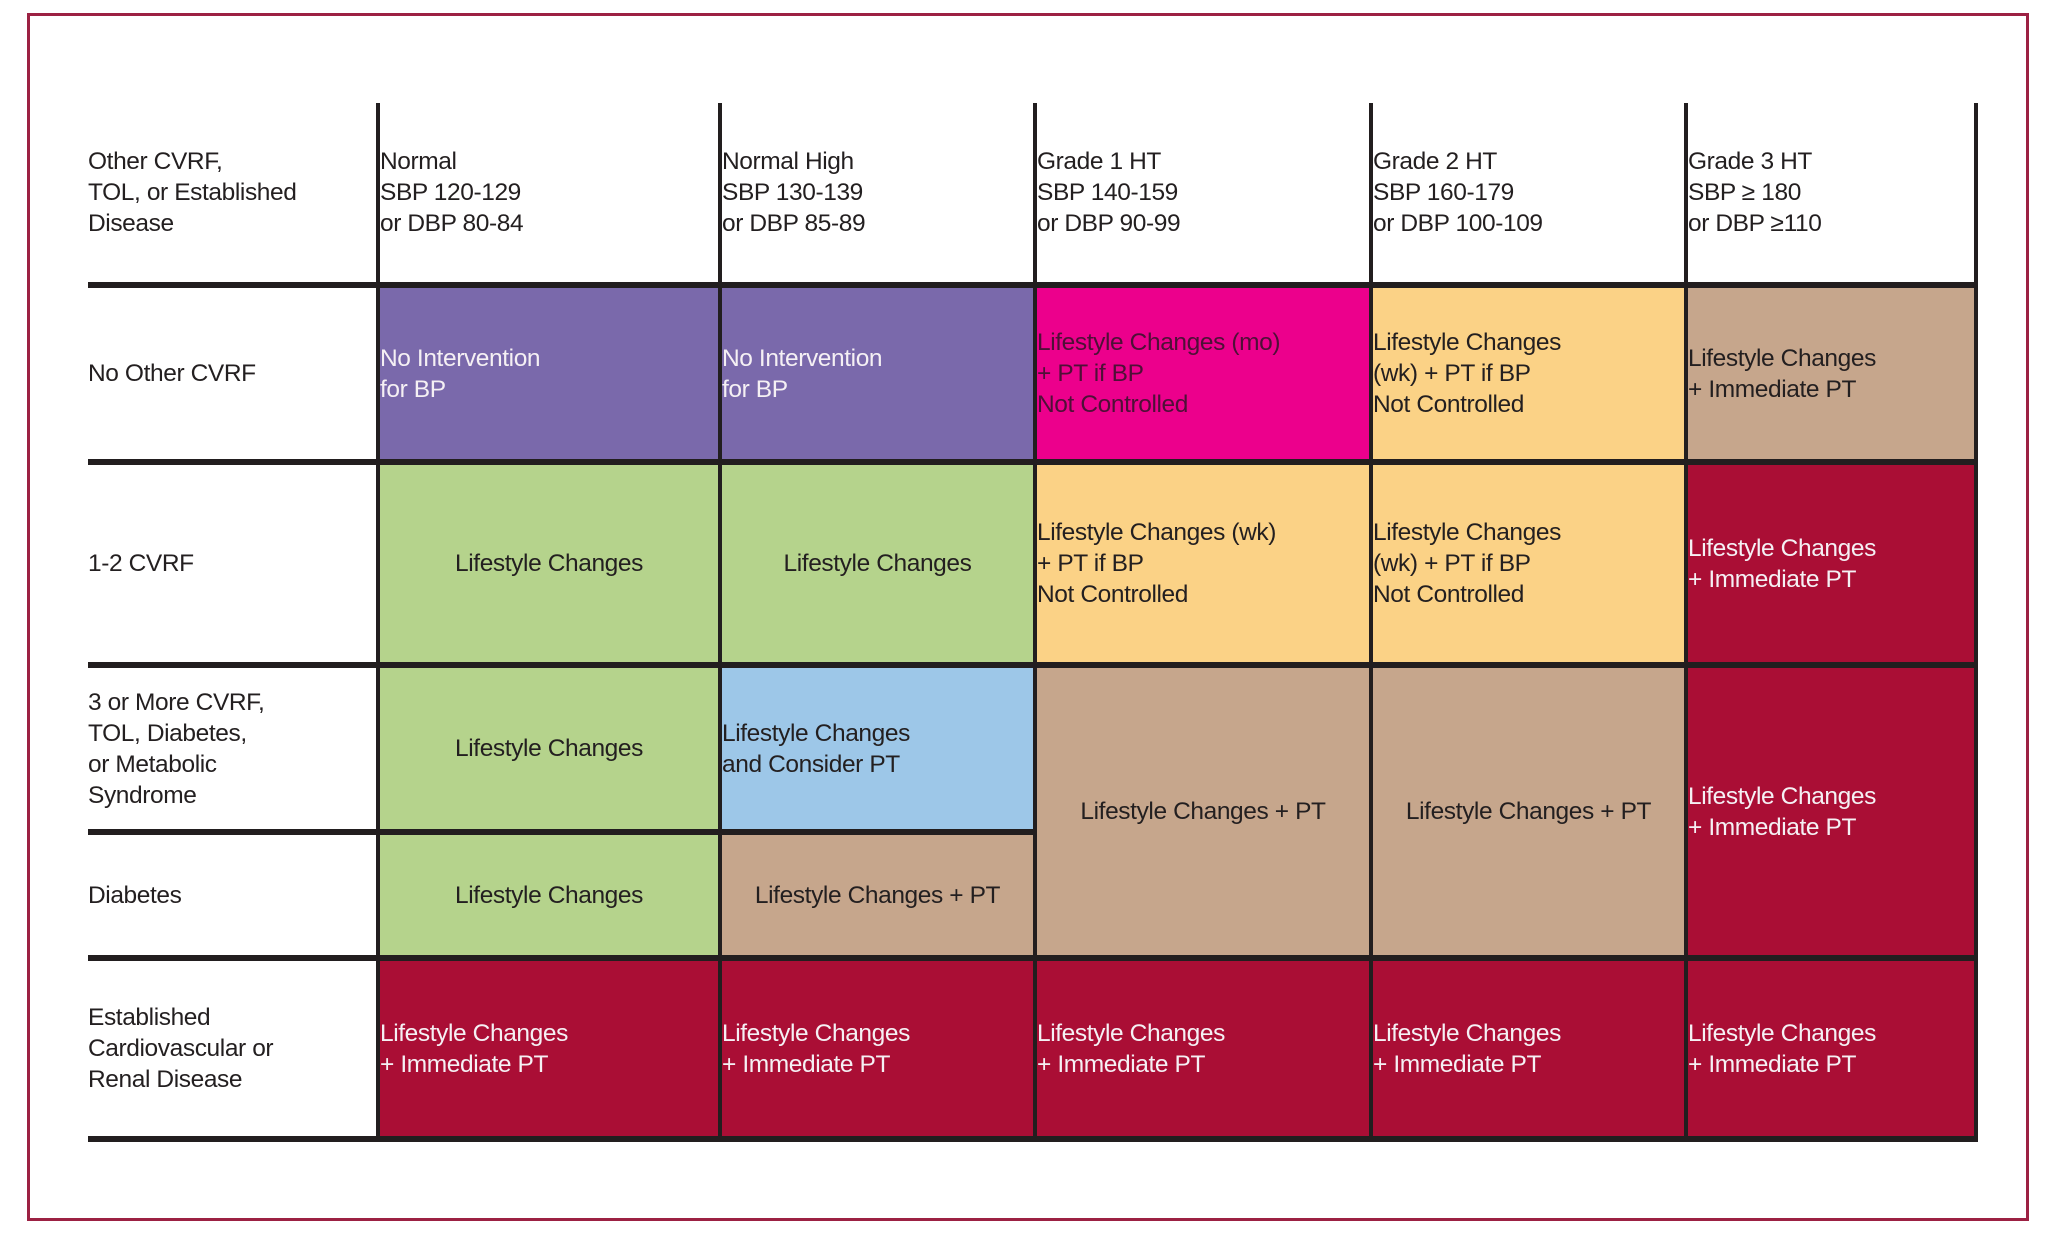 Image resolution: width=2050 pixels, height=1237 pixels. Describe the element at coordinates (1831, 195) in the screenshot. I see `column-header-grade3-ht: Grade 3 HT SBP ≥ 180 or DBP ≥110` at that location.